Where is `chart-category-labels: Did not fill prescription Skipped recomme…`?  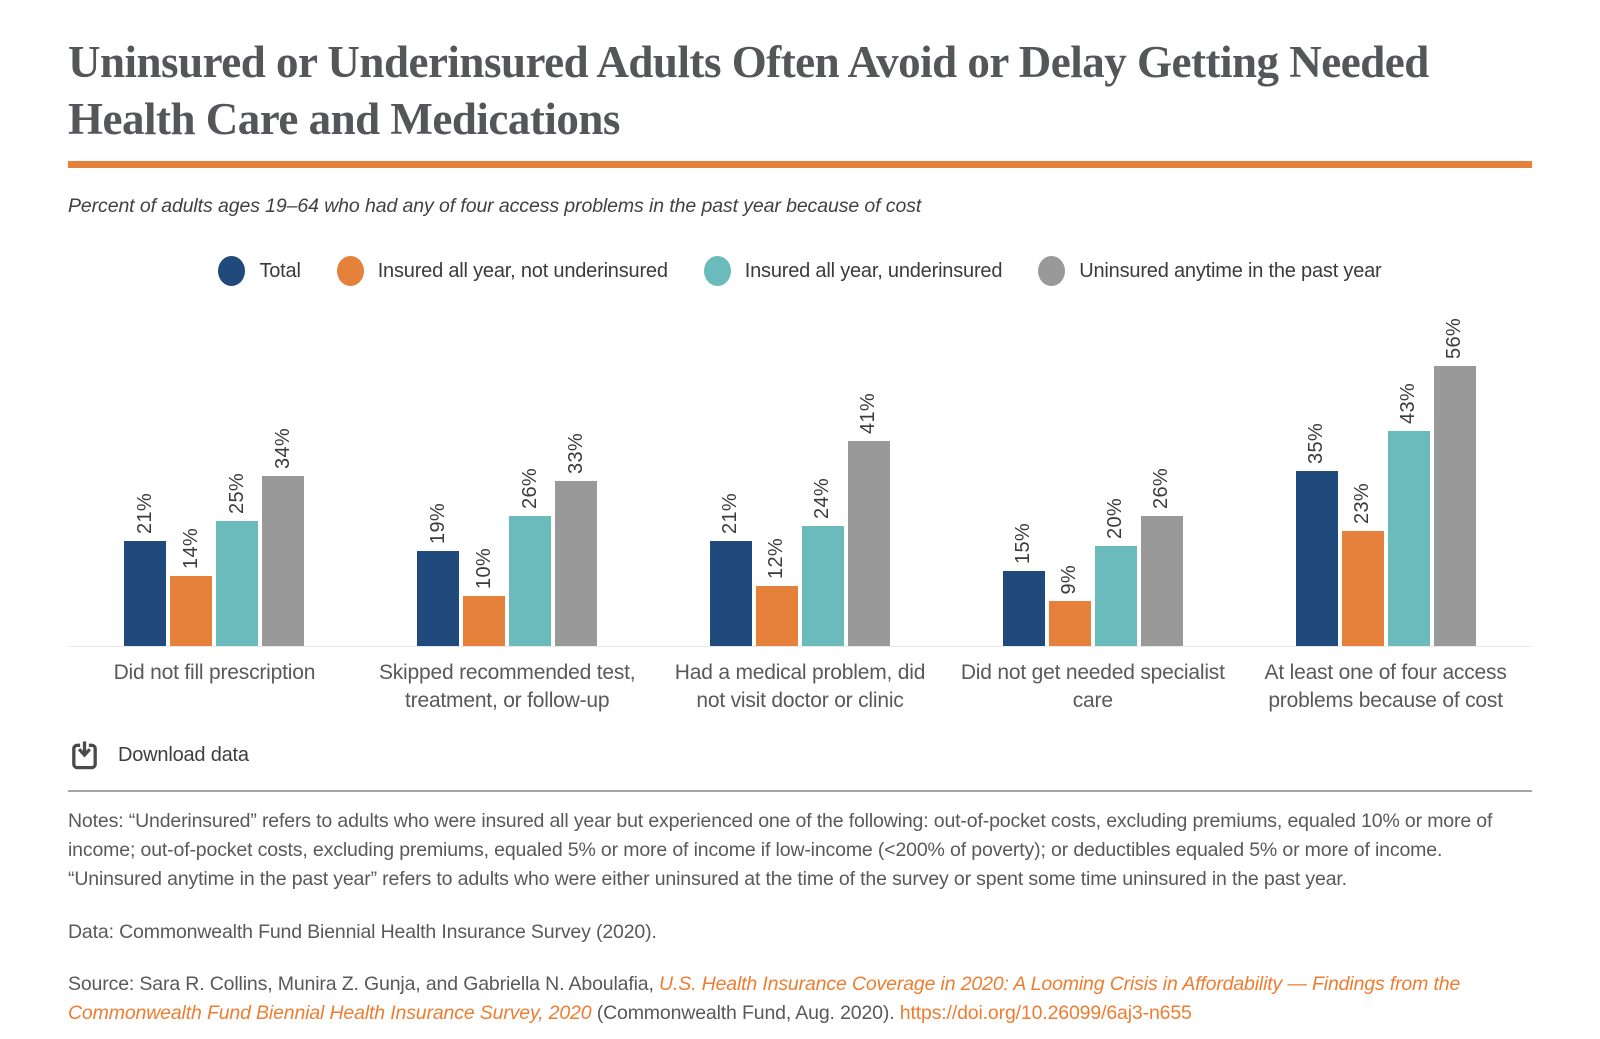 chart-category-labels: Did not fill prescription Skipped recomme… is located at coordinates (800, 680).